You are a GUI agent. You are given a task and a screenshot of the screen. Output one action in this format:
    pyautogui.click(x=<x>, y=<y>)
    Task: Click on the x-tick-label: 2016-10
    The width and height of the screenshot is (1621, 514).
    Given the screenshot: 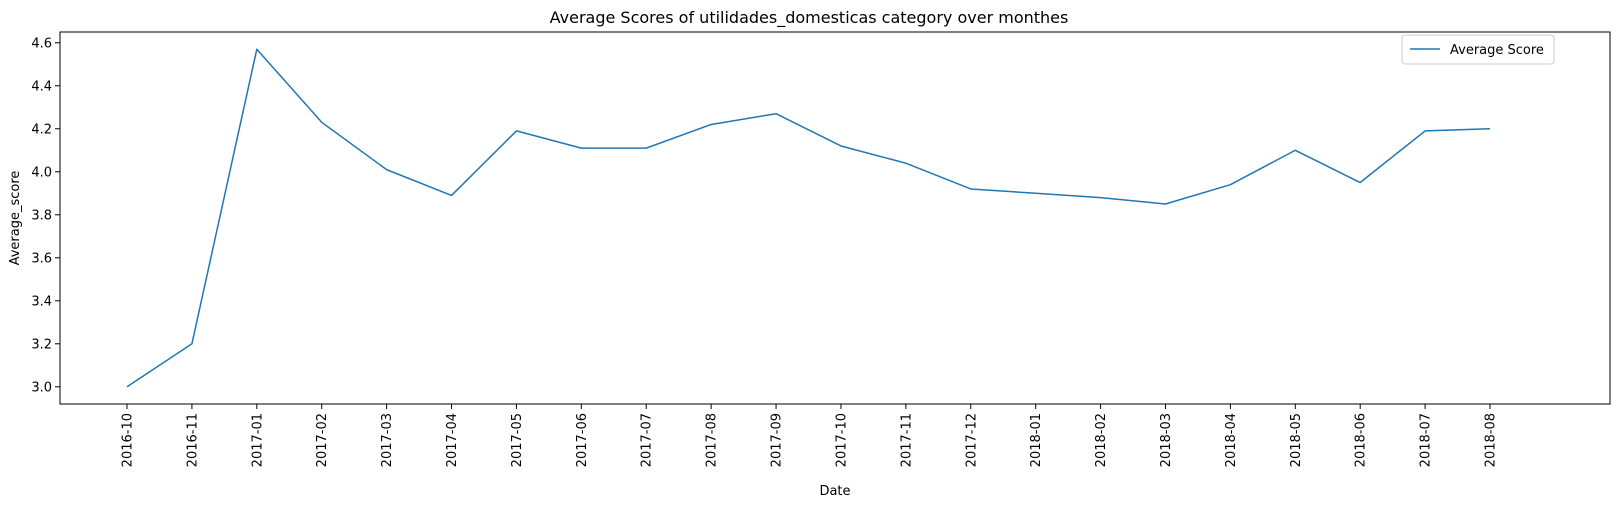 What is the action you would take?
    pyautogui.click(x=128, y=440)
    